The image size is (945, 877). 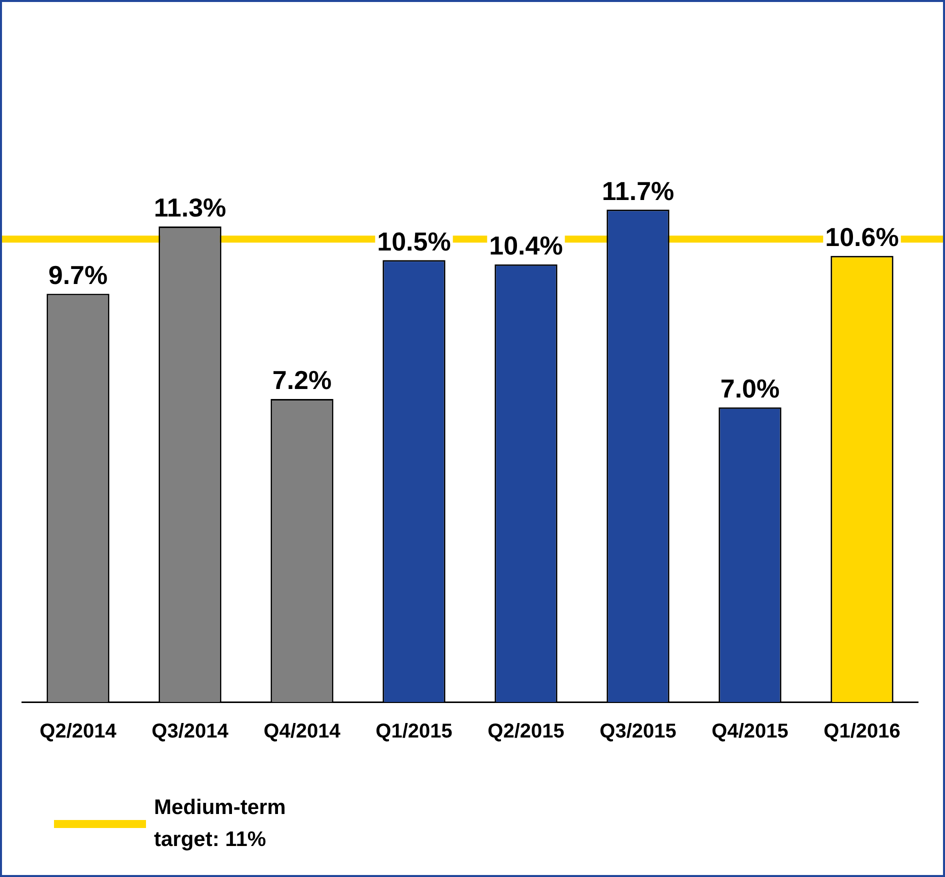 I want to click on x-tick-label: Q1/2015, so click(x=414, y=731).